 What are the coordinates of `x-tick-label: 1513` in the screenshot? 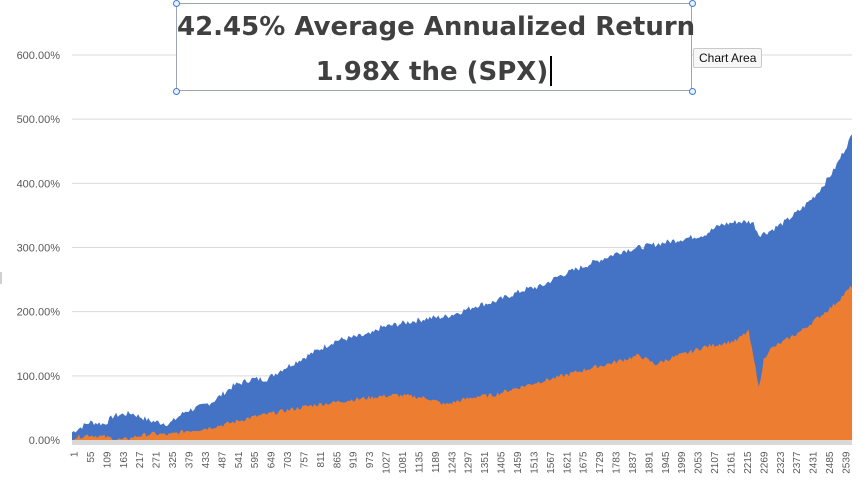 It's located at (534, 462).